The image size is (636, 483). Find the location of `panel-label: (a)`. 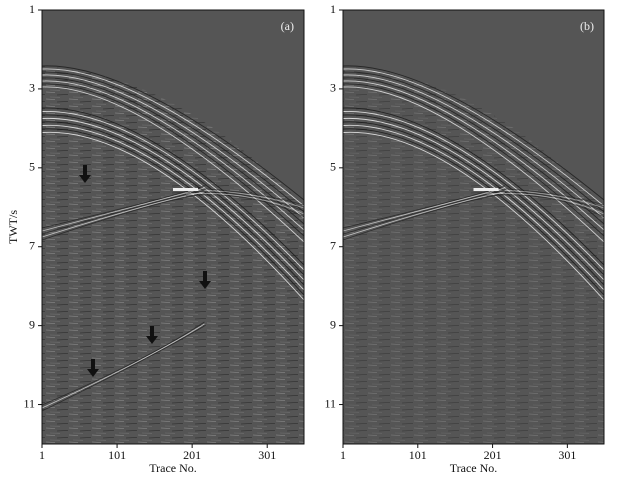

panel-label: (a) is located at coordinates (287, 26).